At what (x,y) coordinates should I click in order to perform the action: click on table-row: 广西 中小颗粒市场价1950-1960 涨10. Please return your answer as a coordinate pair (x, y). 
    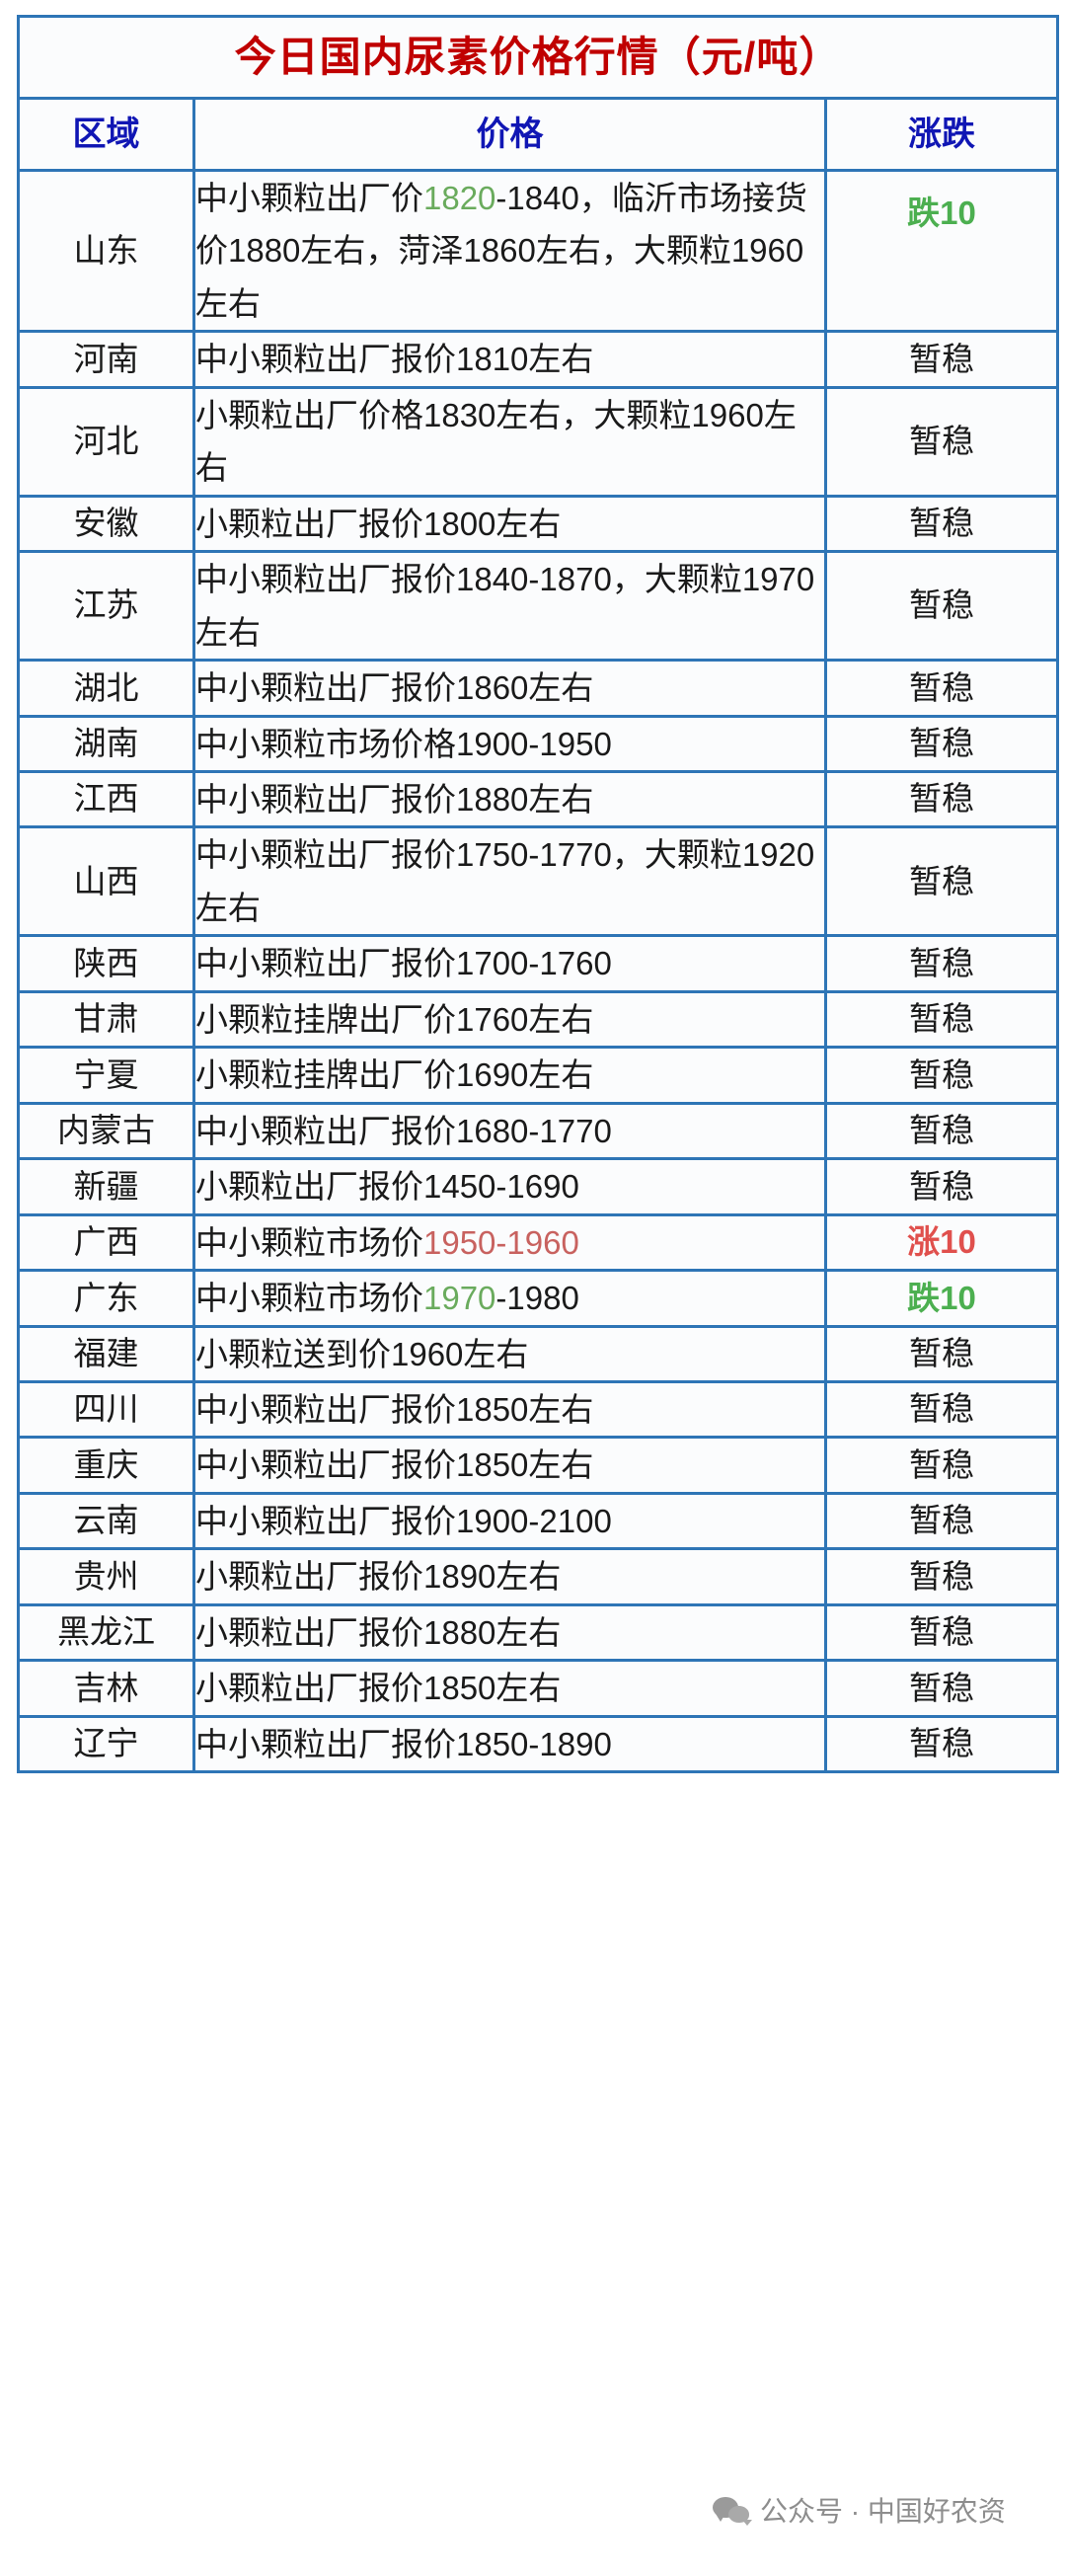
    Looking at the image, I should click on (538, 1242).